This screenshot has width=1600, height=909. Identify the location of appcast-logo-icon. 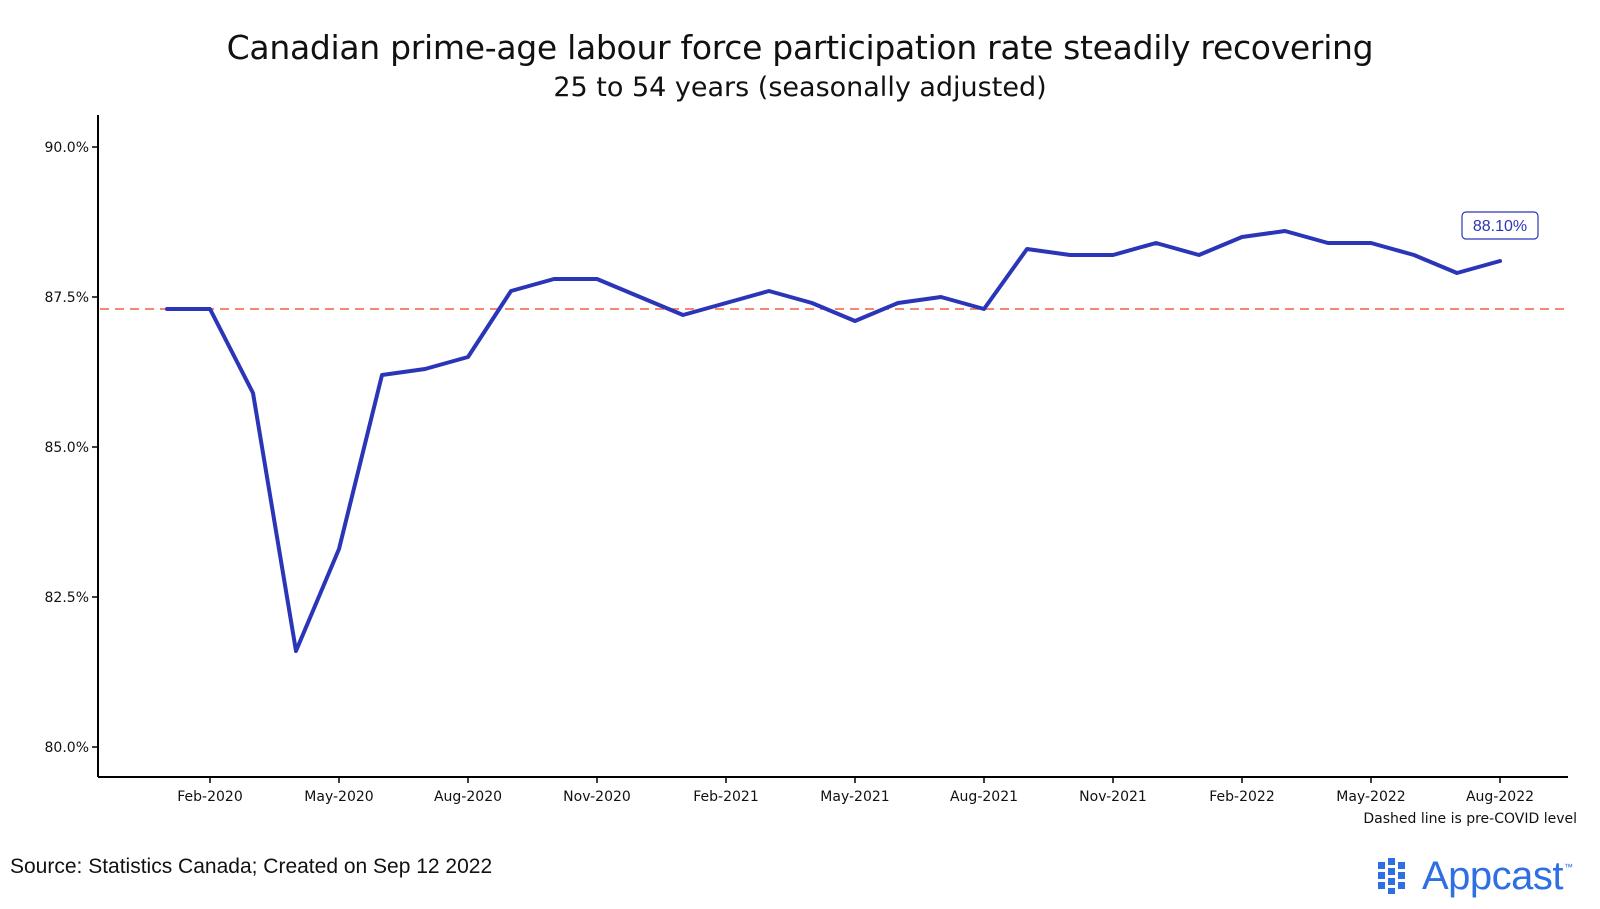
(1397, 876).